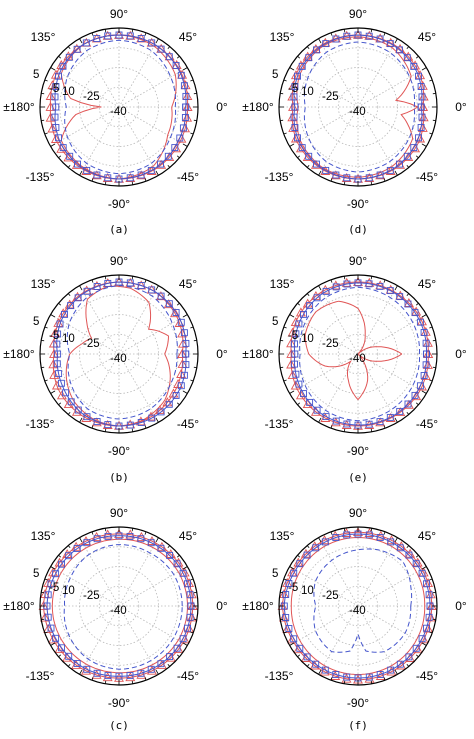 This screenshot has height=739, width=474. I want to click on angle-label: -90°, so click(119, 703).